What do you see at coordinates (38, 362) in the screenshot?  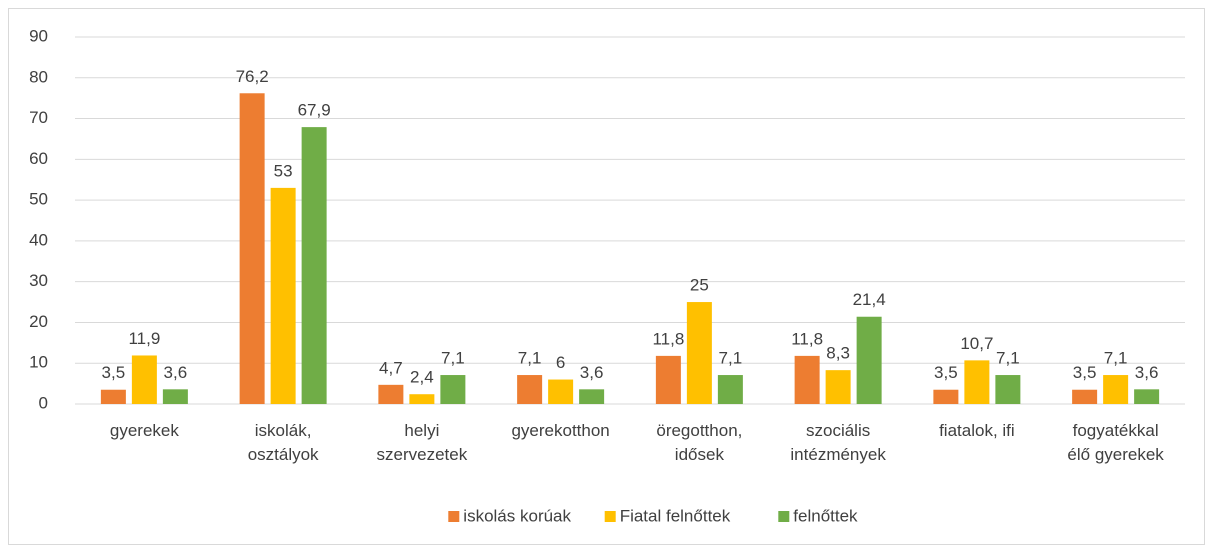 I see `y-tick-label: 10` at bounding box center [38, 362].